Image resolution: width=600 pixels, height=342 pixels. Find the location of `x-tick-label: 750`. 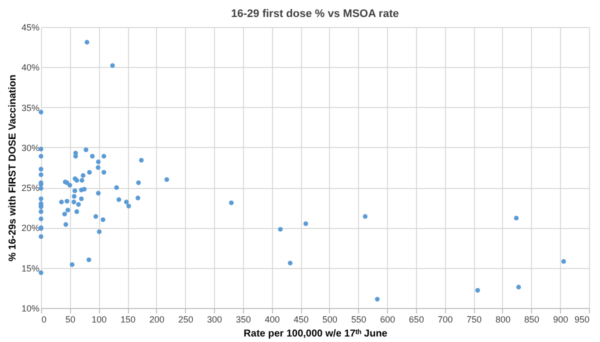

x-tick-label: 750 is located at coordinates (474, 319).